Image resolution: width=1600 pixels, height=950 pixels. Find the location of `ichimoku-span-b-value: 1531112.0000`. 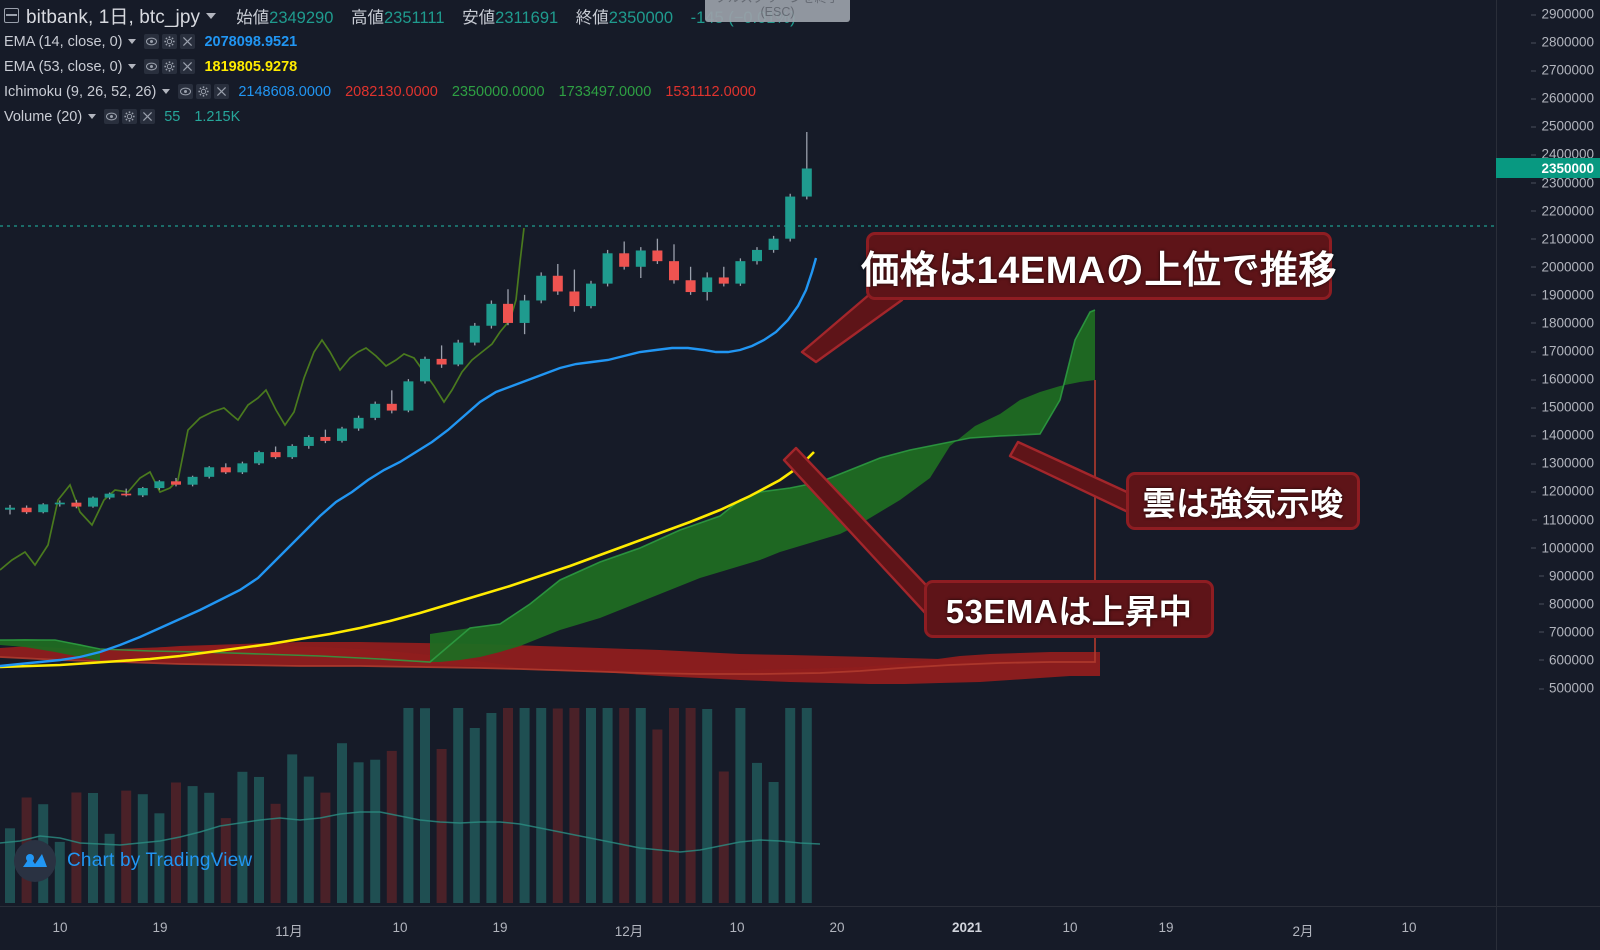

ichimoku-span-b-value: 1531112.0000 is located at coordinates (710, 91).